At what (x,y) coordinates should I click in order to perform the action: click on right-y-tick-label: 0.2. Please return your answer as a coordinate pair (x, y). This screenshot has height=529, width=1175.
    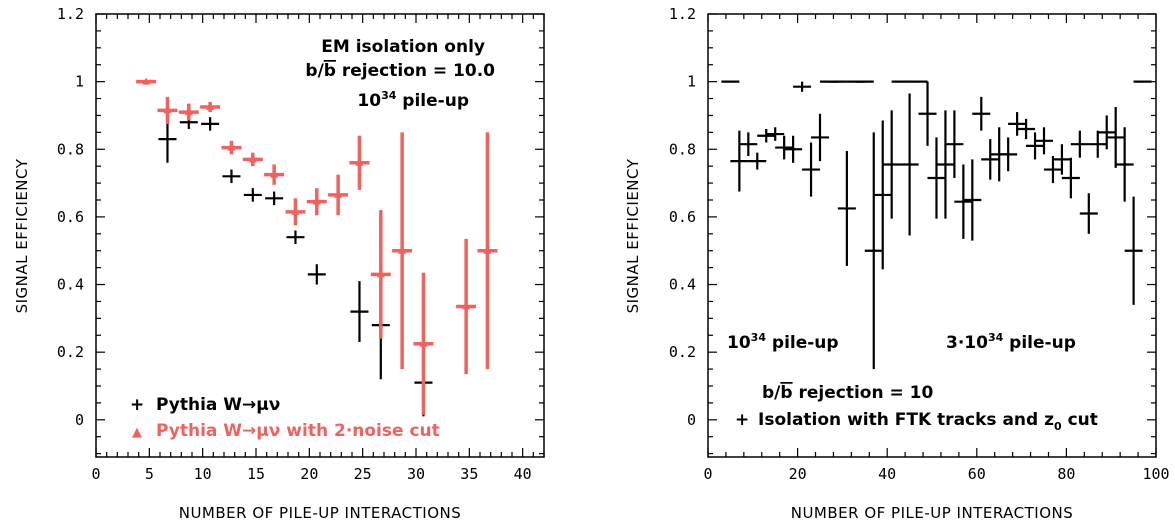
    Looking at the image, I should click on (682, 352).